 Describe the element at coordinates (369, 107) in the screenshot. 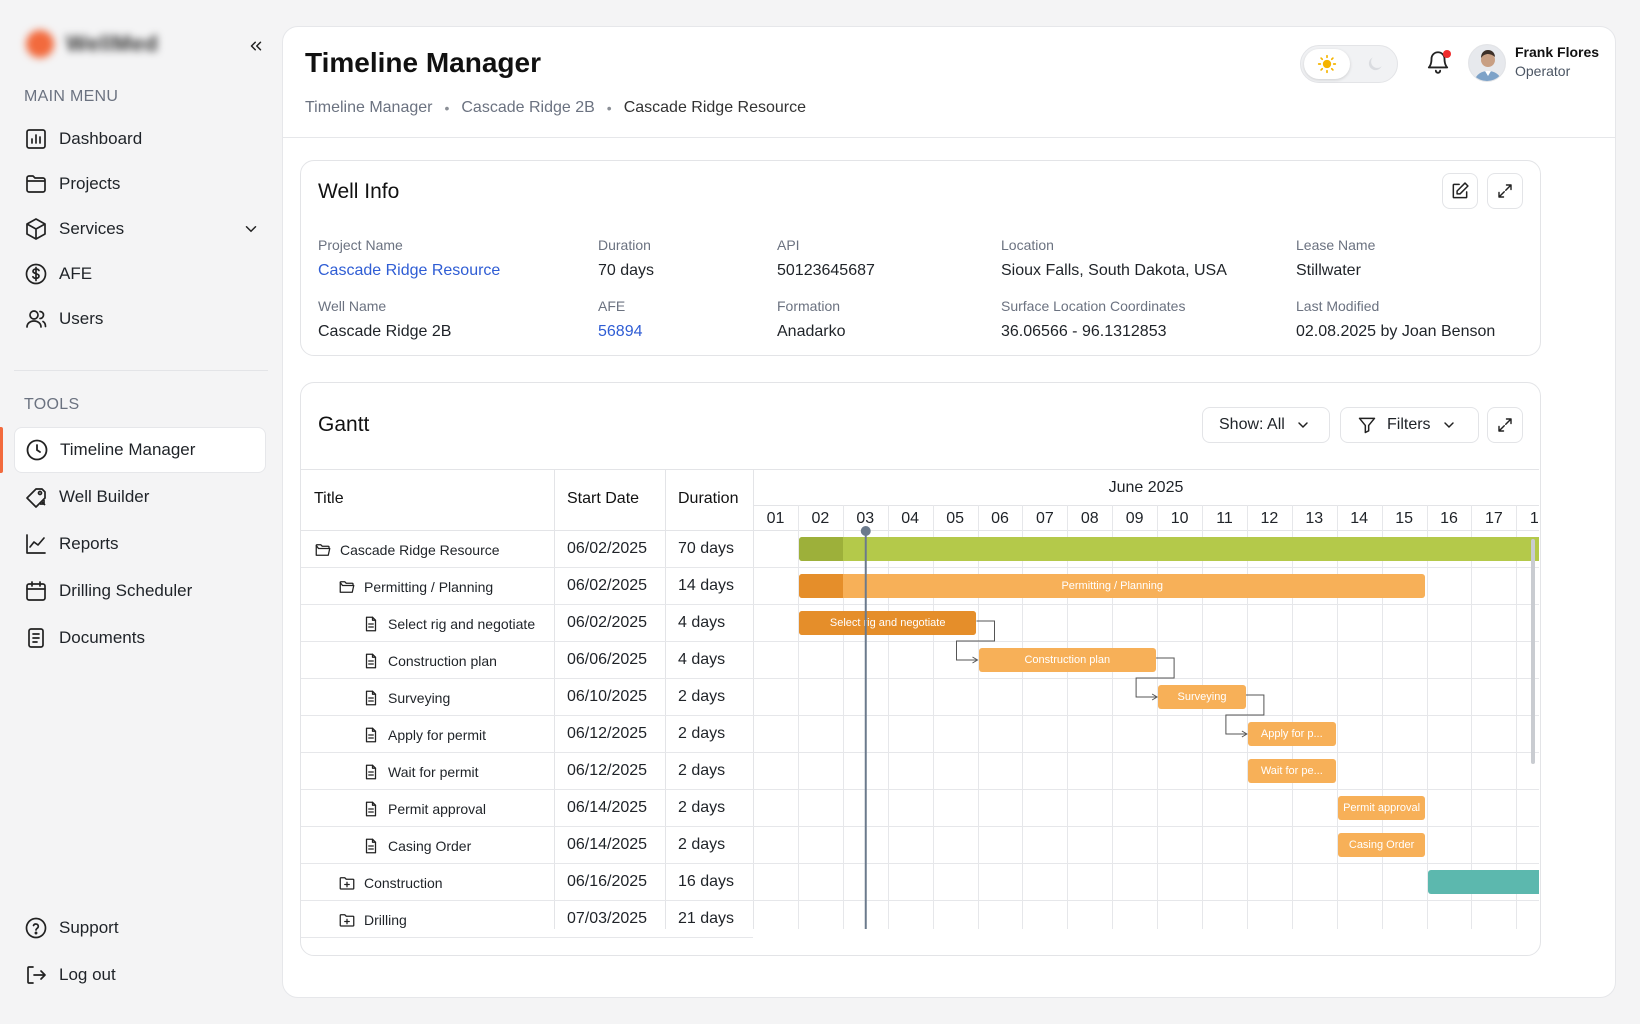

I see `breadcrumb-item: Timeline Manager` at that location.